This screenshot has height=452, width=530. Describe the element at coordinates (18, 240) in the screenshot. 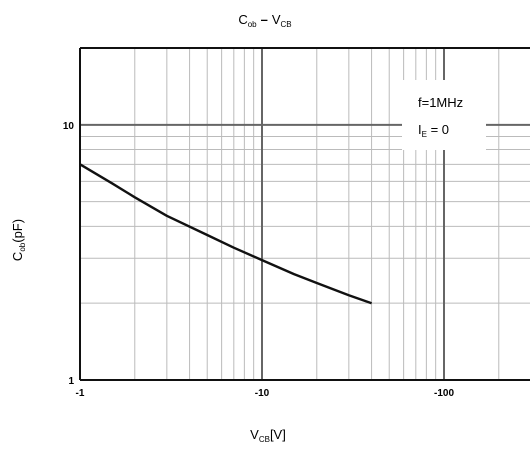

I see `y-axis-label: Cob(pF)` at that location.